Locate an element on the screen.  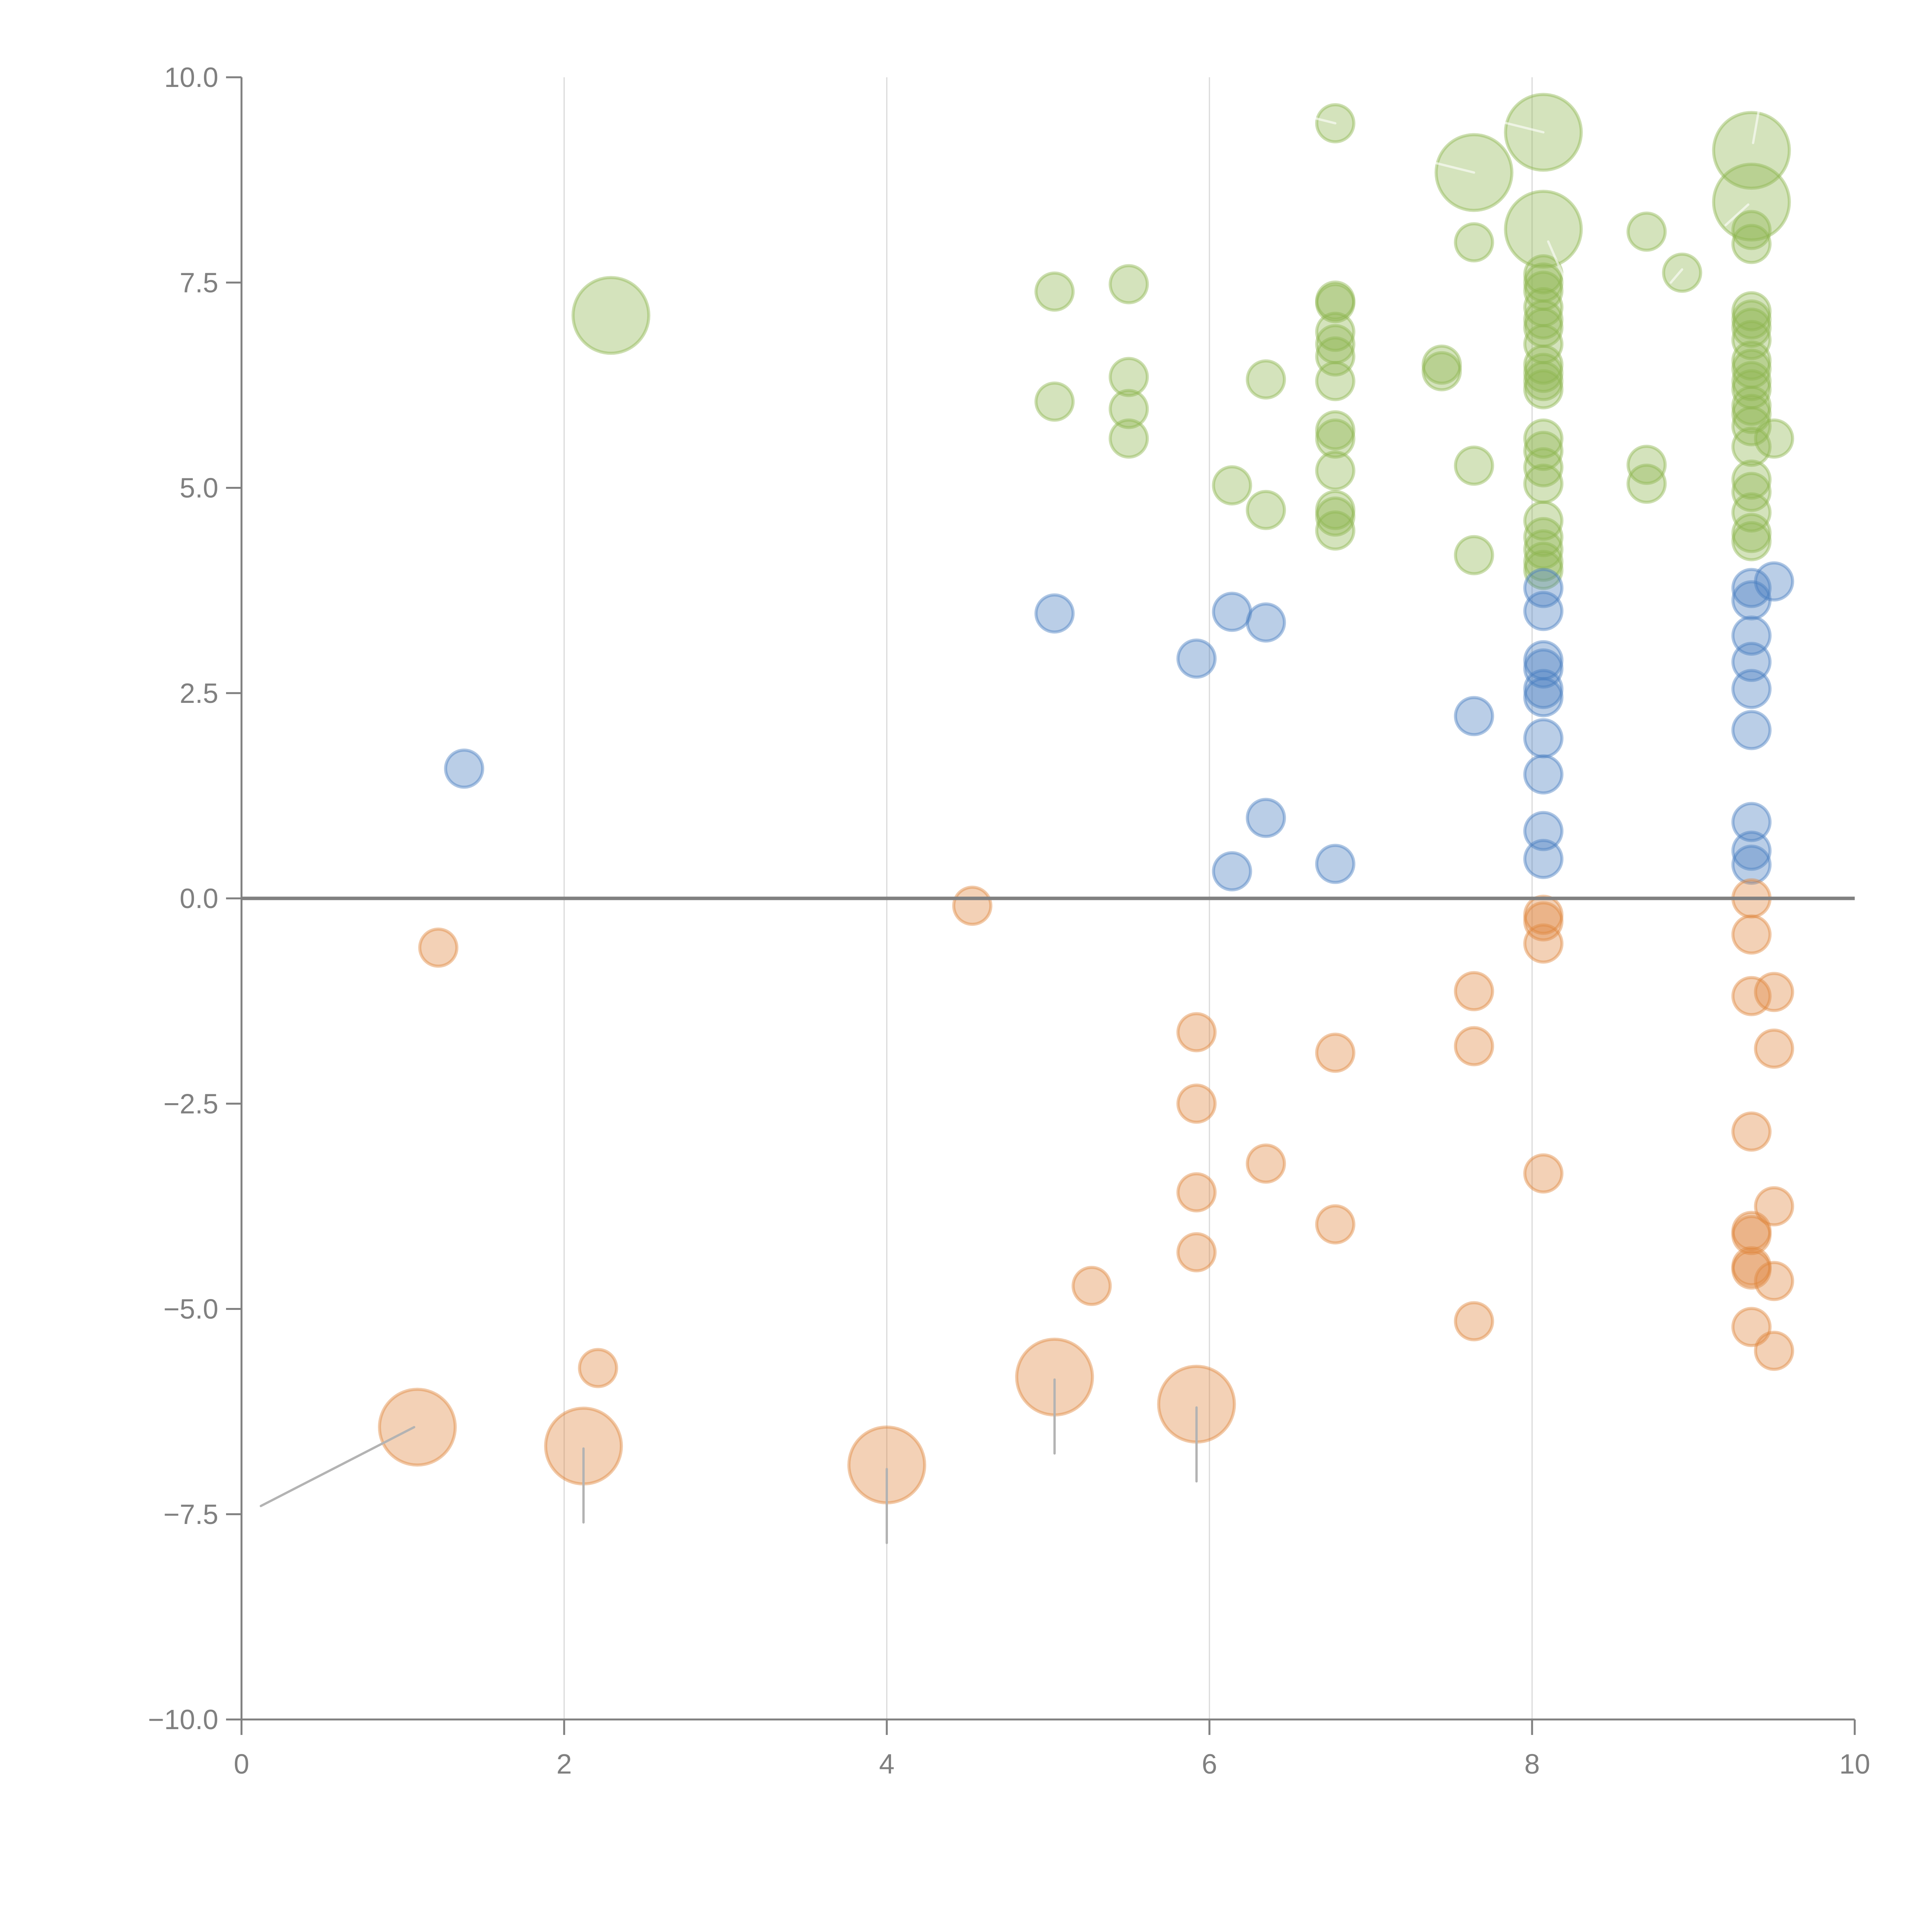
y-tick-label: −10.0 is located at coordinates (183, 1719).